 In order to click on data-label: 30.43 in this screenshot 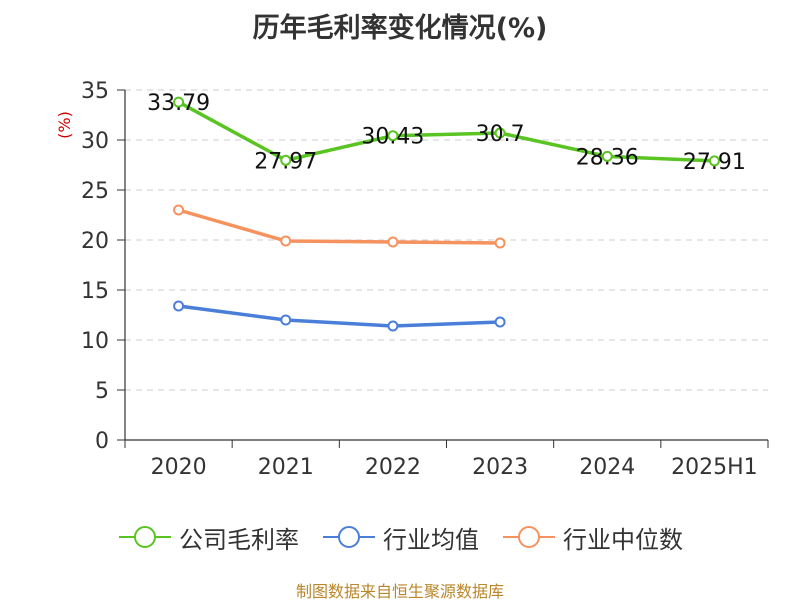, I will do `click(392, 137)`.